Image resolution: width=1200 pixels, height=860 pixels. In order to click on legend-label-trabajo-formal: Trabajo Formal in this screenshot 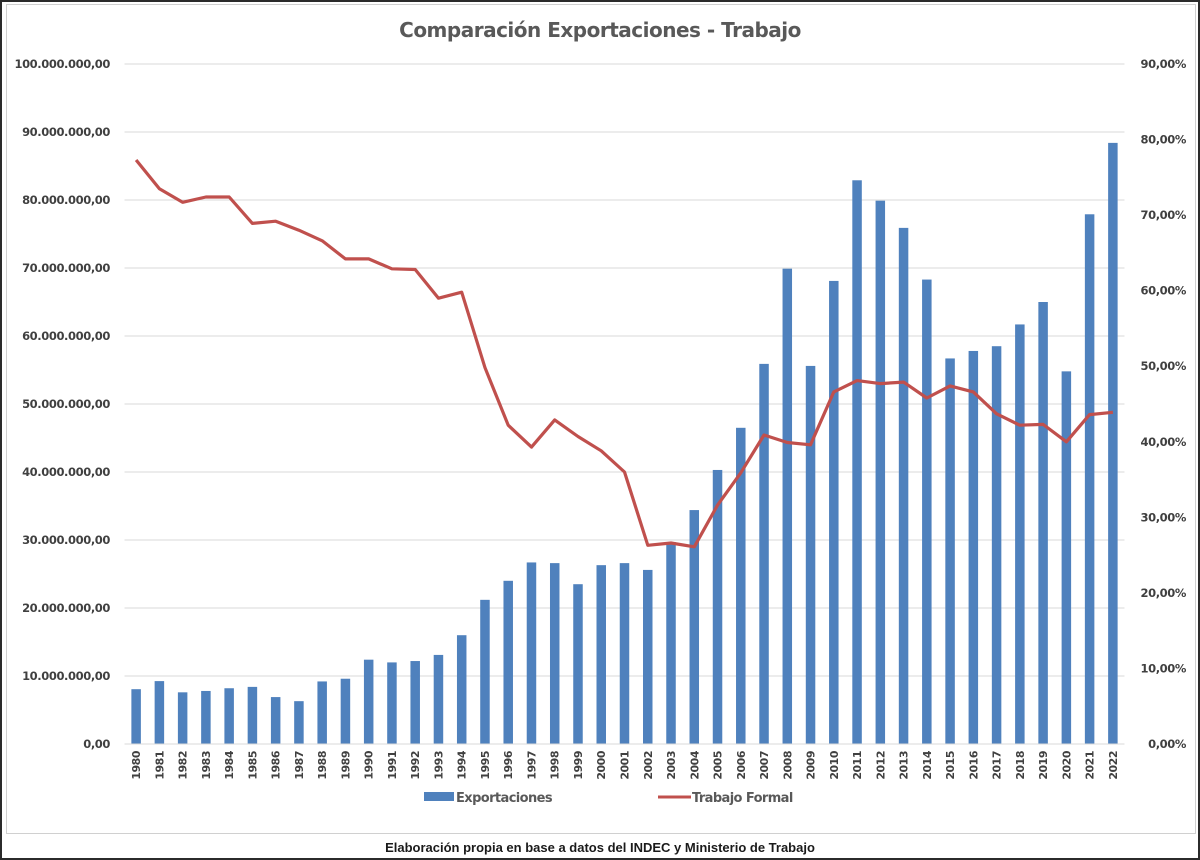, I will do `click(742, 798)`.